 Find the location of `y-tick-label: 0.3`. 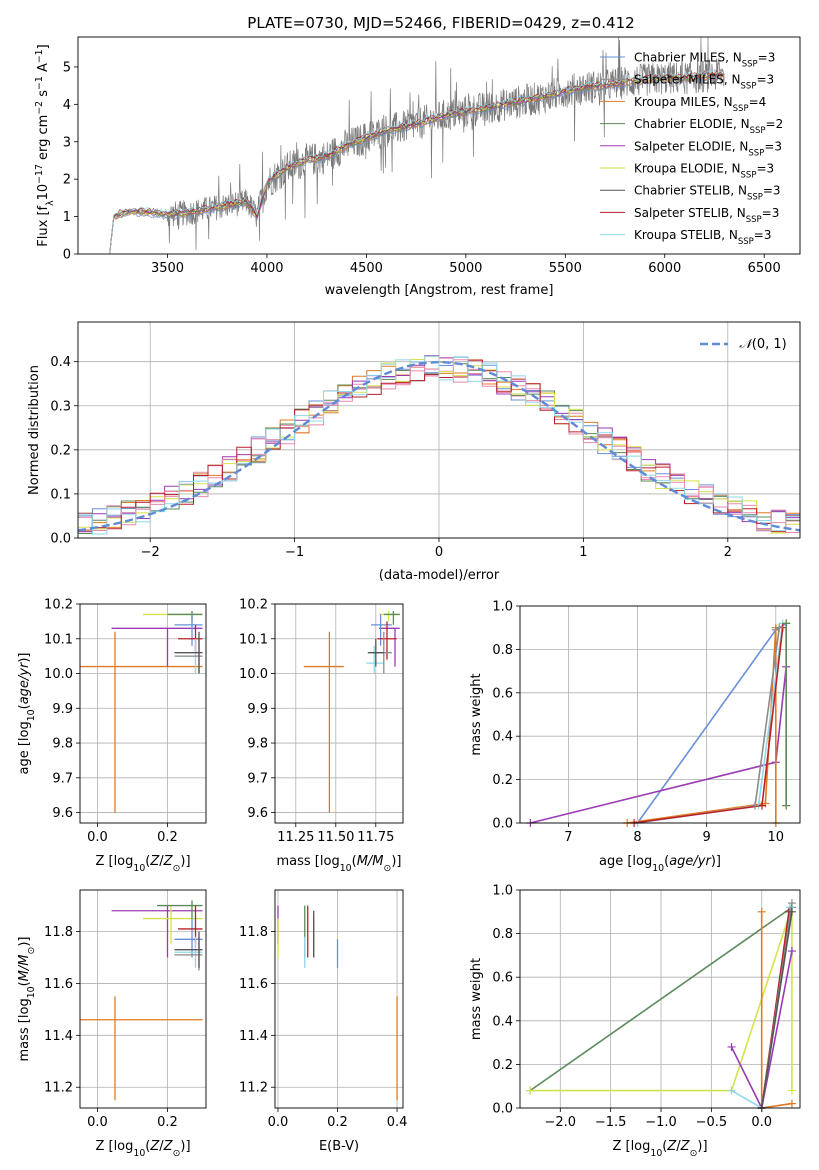

y-tick-label: 0.3 is located at coordinates (60, 406).